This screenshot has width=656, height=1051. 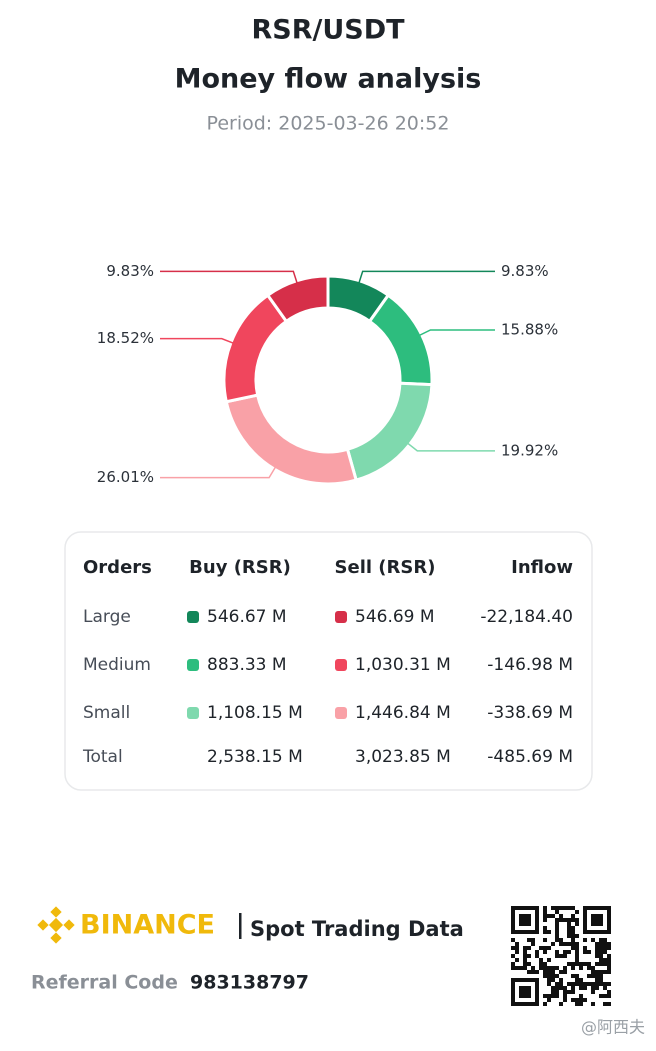 I want to click on sell-cell: 3,023.85 M, so click(x=403, y=757).